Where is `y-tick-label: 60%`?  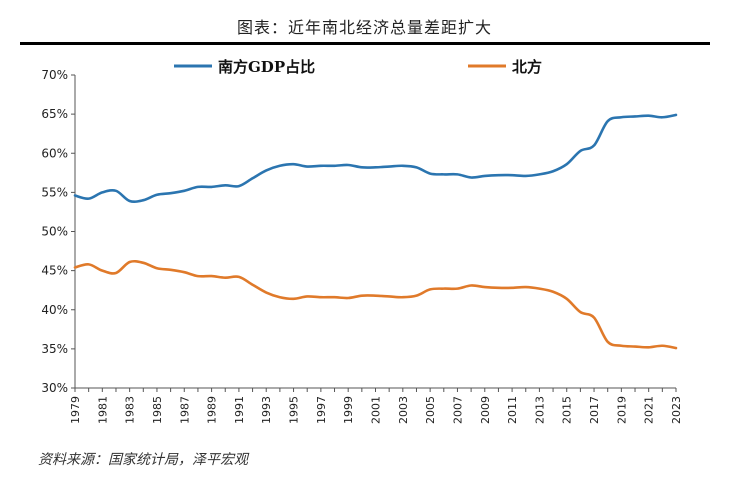 y-tick-label: 60% is located at coordinates (54, 153).